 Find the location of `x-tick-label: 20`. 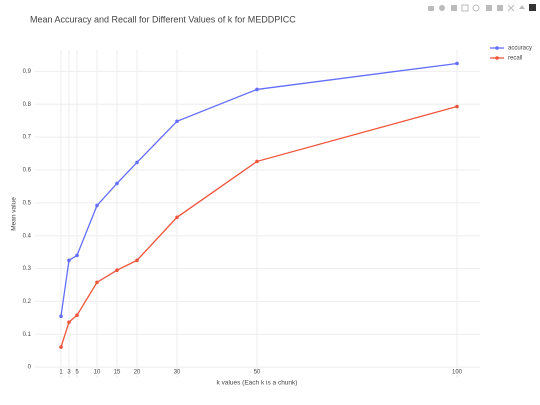

x-tick-label: 20 is located at coordinates (137, 373).